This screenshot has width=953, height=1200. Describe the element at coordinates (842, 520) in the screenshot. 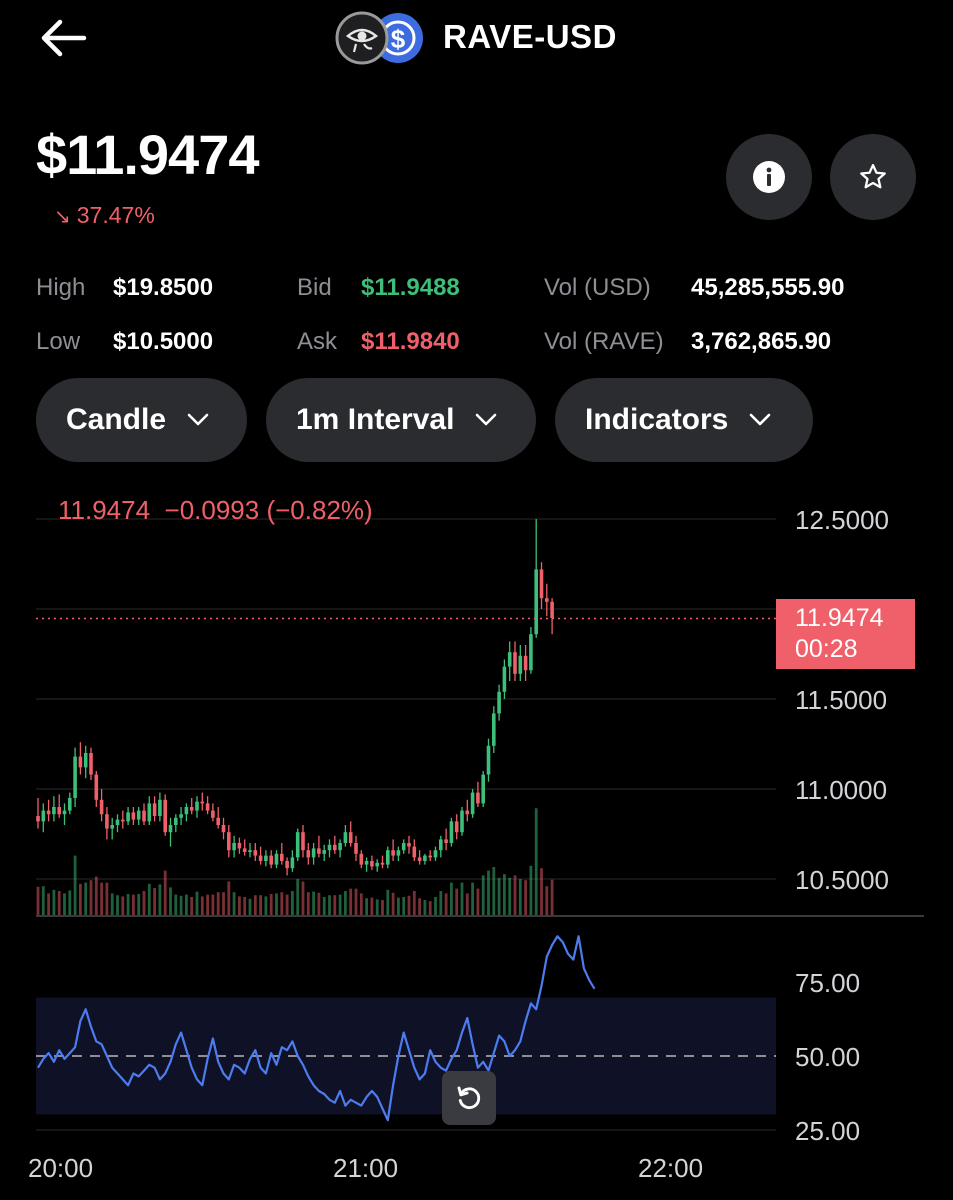

I see `y-tick-label: 12.5000` at that location.